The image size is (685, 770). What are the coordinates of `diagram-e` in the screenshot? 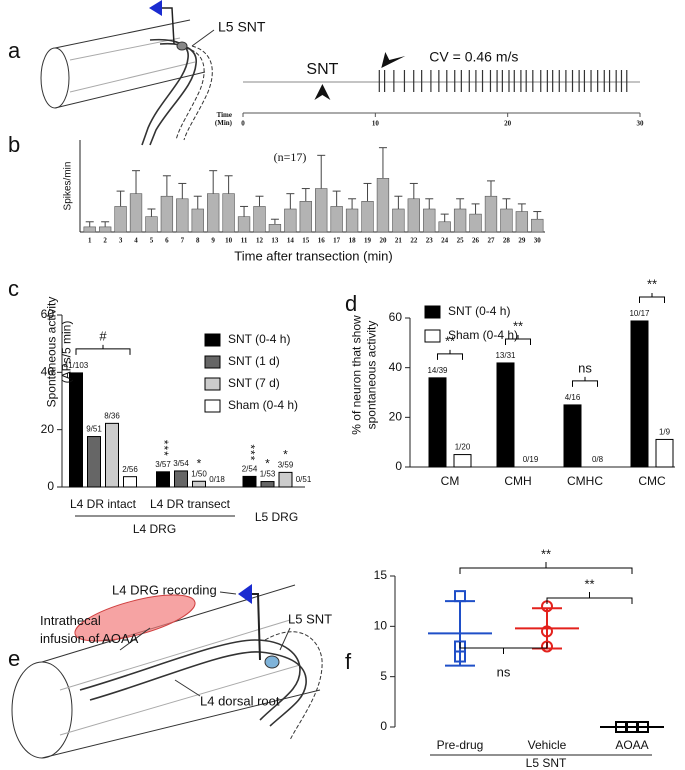 It's located at (167, 671).